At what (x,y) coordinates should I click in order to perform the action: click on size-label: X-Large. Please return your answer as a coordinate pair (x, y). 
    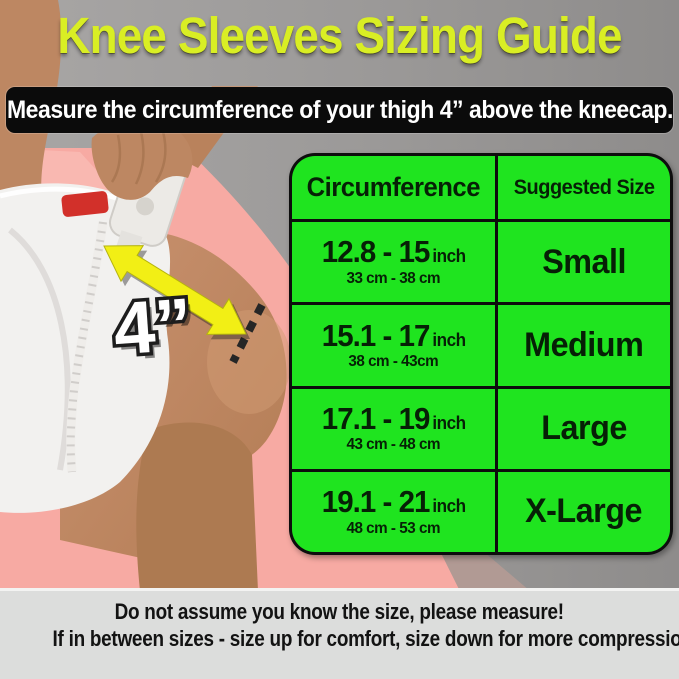
    Looking at the image, I should click on (584, 511).